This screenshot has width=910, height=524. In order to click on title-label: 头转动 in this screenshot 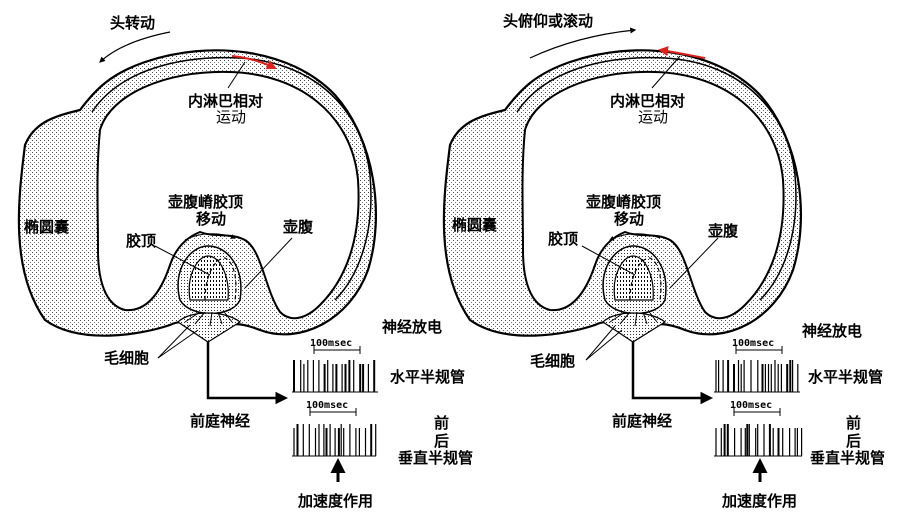, I will do `click(132, 23)`.